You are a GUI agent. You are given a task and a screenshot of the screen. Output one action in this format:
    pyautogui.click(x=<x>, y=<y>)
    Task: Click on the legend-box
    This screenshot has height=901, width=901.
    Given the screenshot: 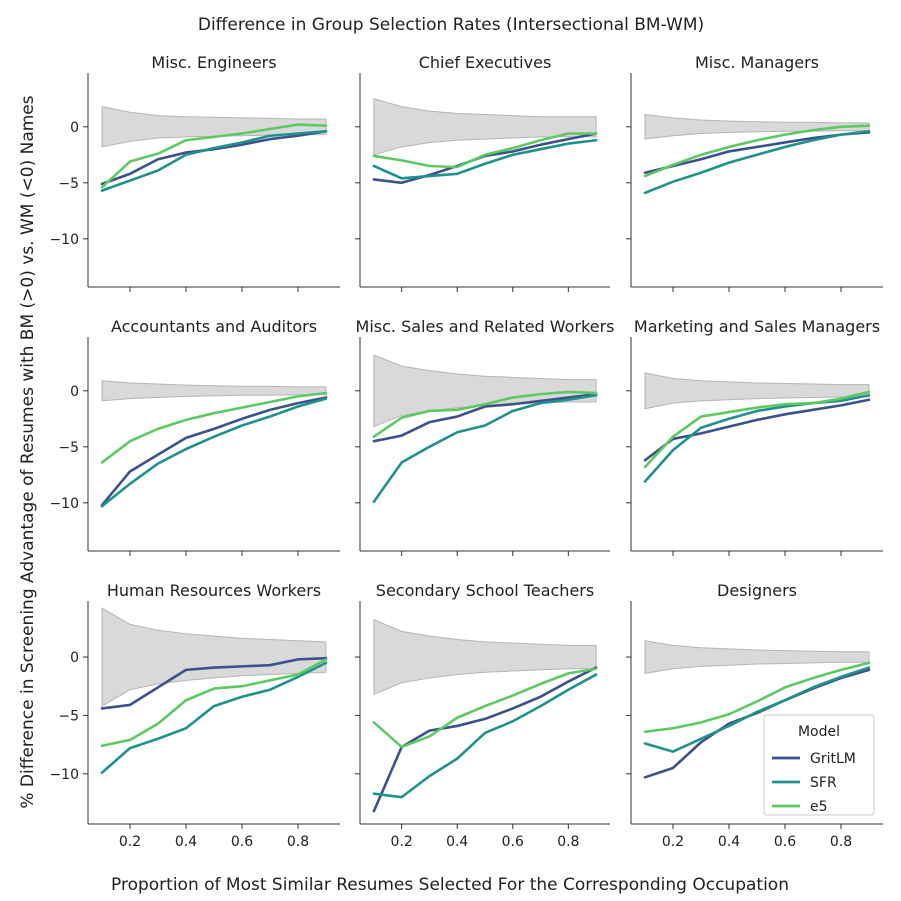 What is the action you would take?
    pyautogui.click(x=819, y=765)
    